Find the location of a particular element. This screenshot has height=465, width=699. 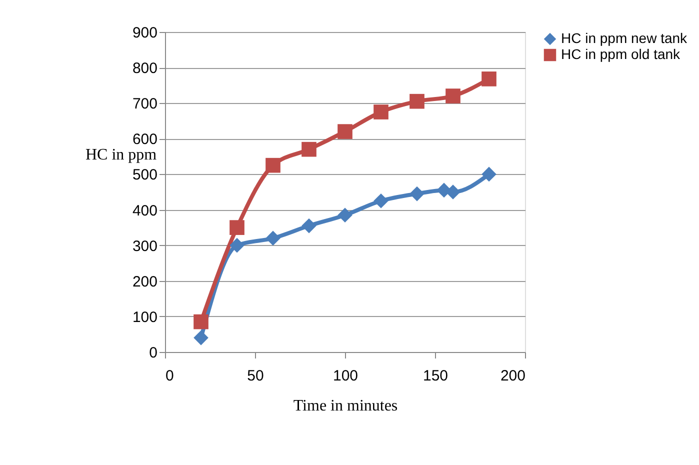

x-axis-title: Time in minutes is located at coordinates (345, 406).